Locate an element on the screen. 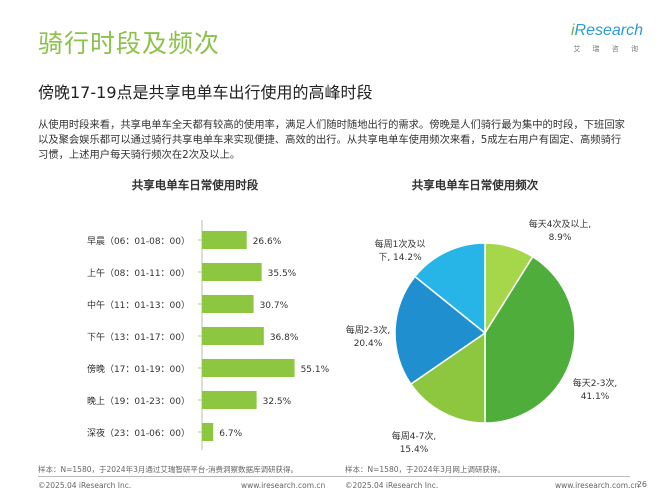 The height and width of the screenshot is (500, 667). footer-url-right: www.iresearch.com.cn is located at coordinates (597, 485).